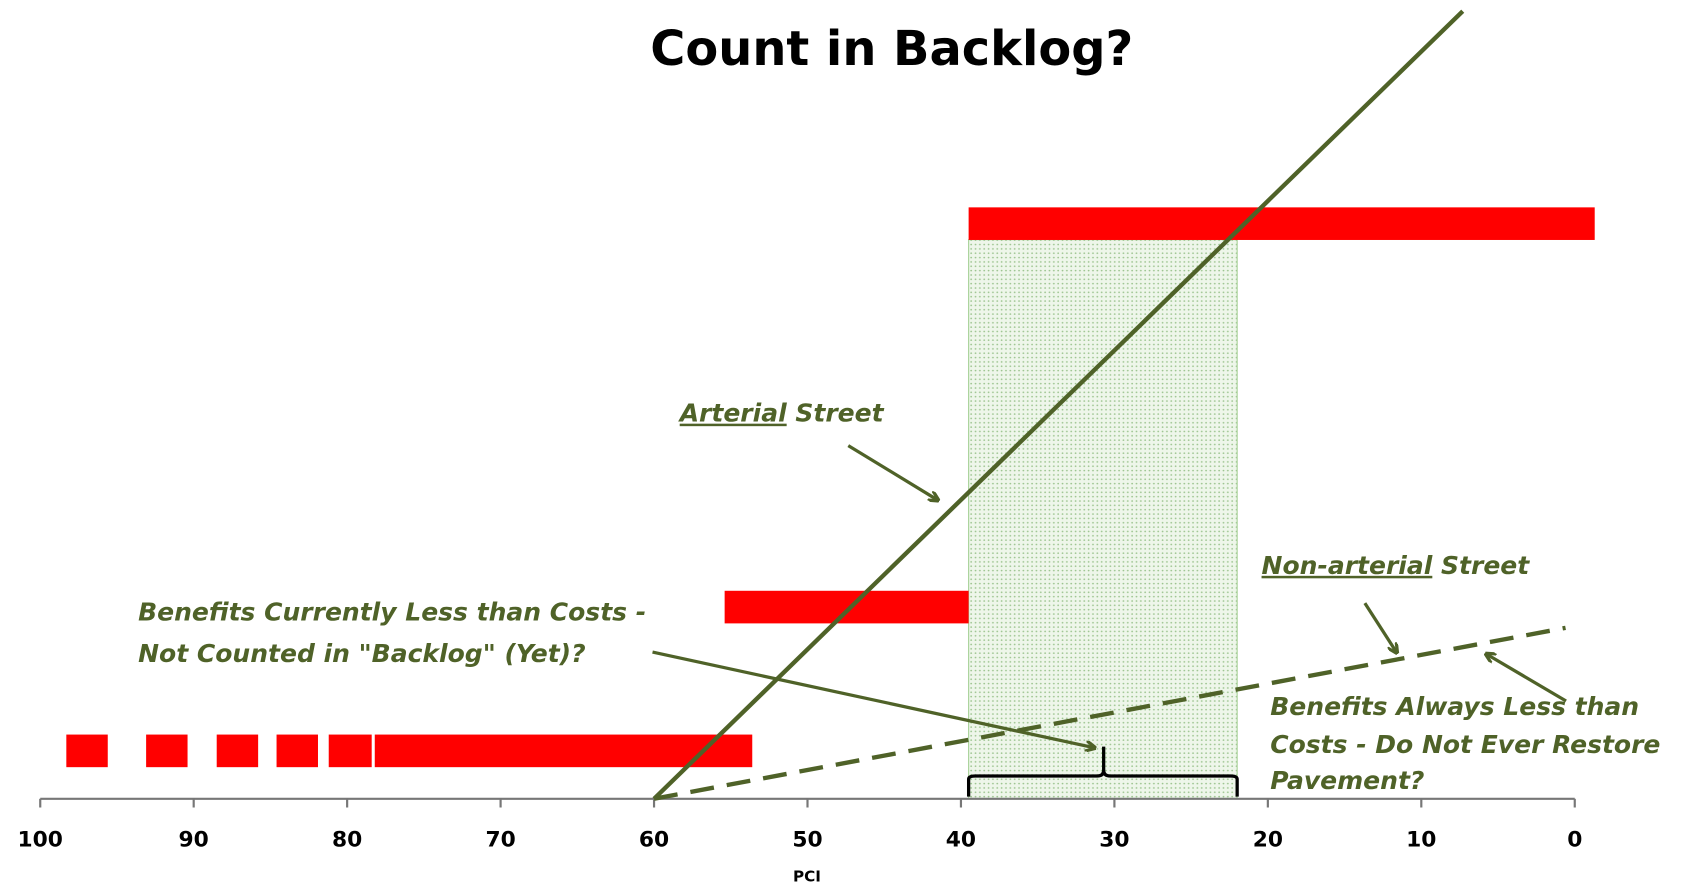  I want to click on x-tick-label: 40, so click(961, 840).